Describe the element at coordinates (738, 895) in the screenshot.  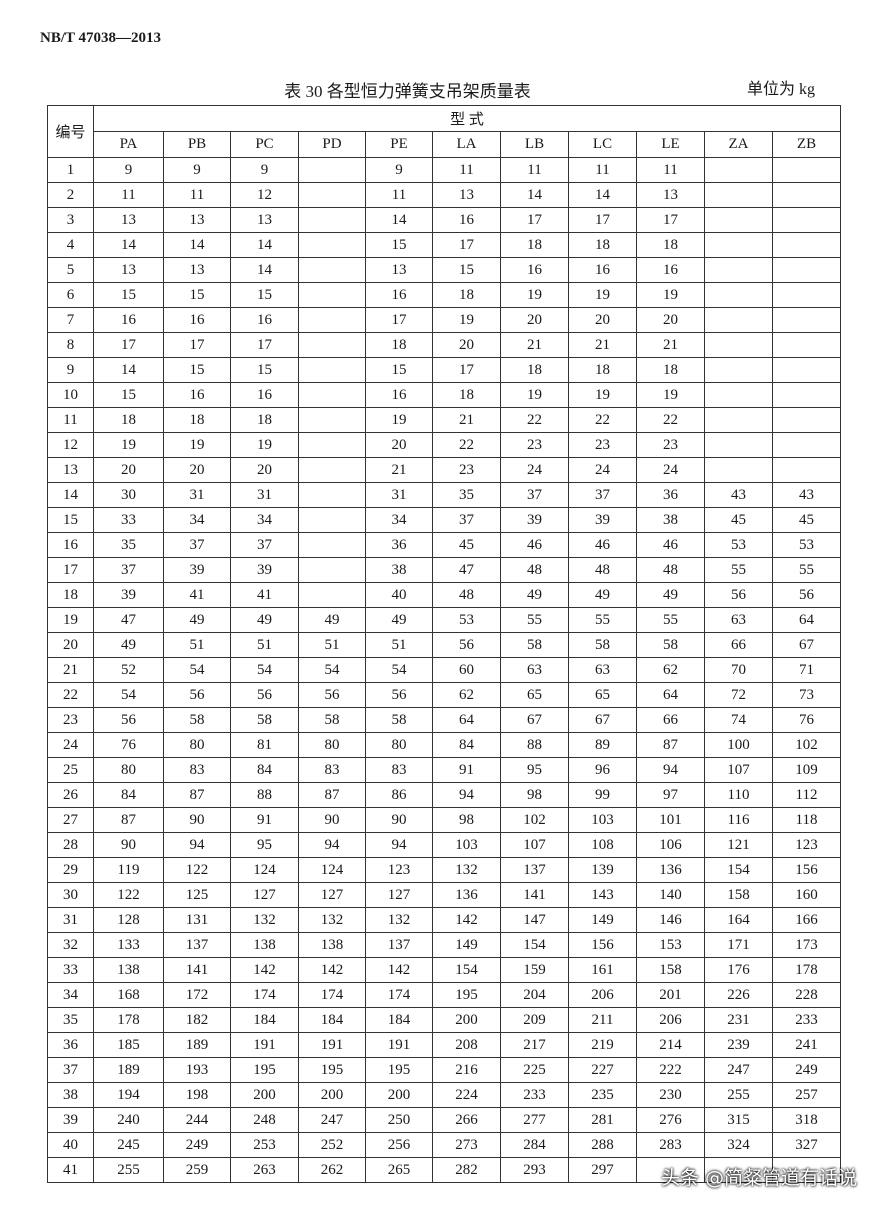
I see `mass-cell: 158` at that location.